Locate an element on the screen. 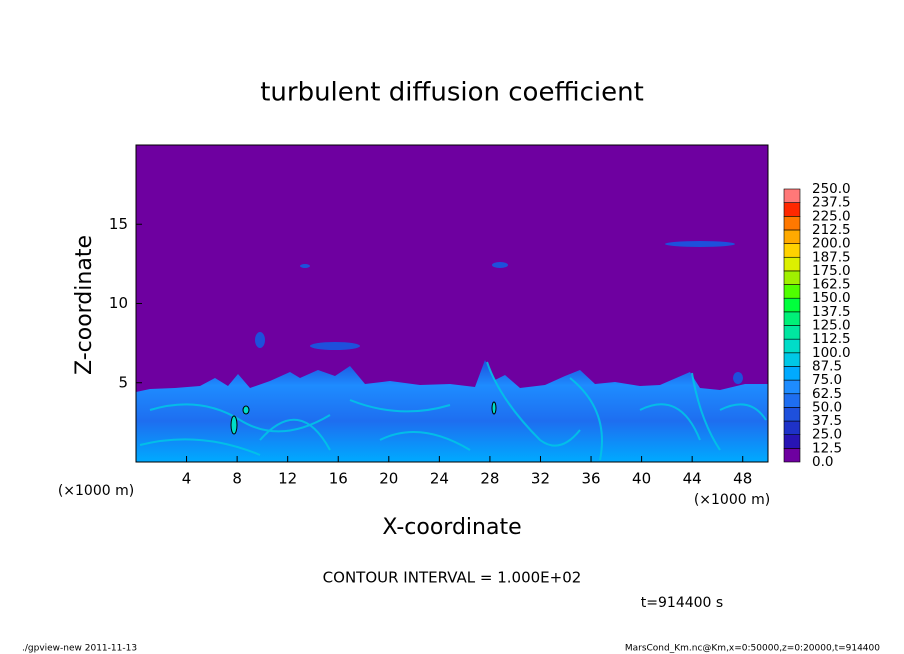 Image resolution: width=904 pixels, height=654 pixels. x-tick-label: 16 is located at coordinates (338, 479).